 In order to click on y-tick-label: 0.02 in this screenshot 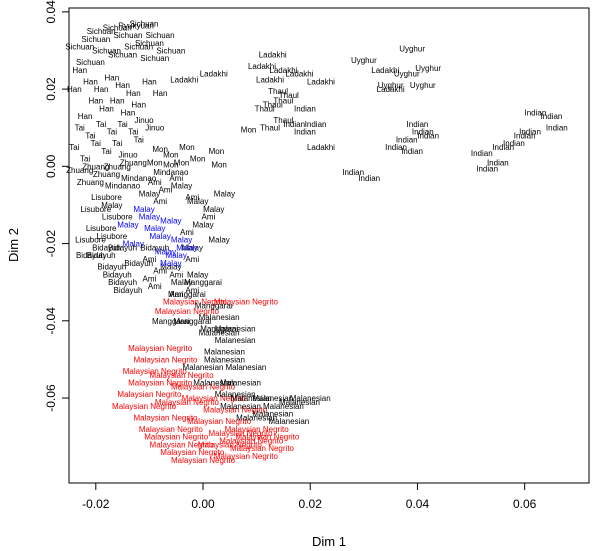, I will do `click(51, 89)`.